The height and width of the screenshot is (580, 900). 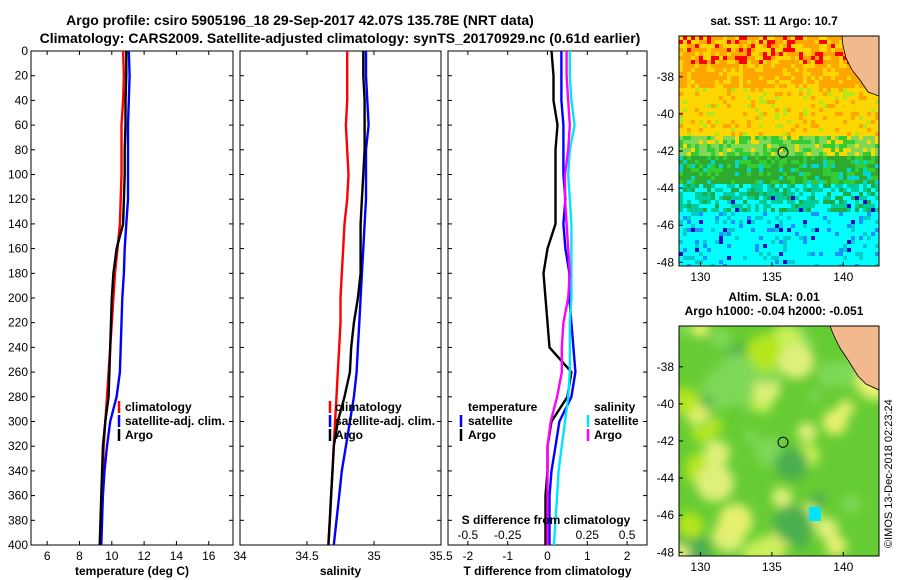 What do you see at coordinates (774, 297) in the screenshot?
I see `sla-map-title-line1: Altim. SLA: 0.01` at bounding box center [774, 297].